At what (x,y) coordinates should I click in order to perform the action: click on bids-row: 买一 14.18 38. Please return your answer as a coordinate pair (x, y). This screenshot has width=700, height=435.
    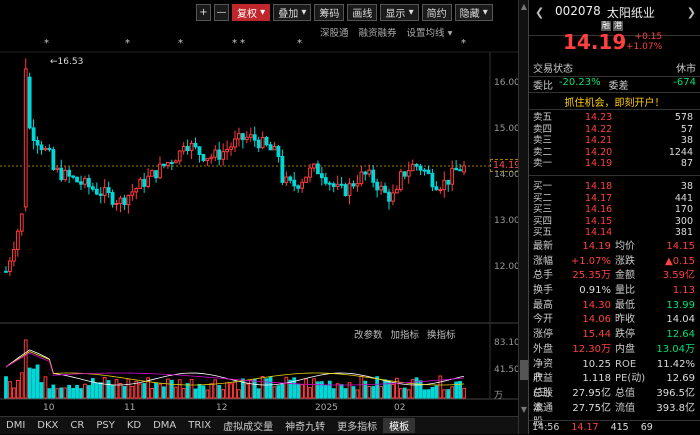
    Looking at the image, I should click on (614, 187).